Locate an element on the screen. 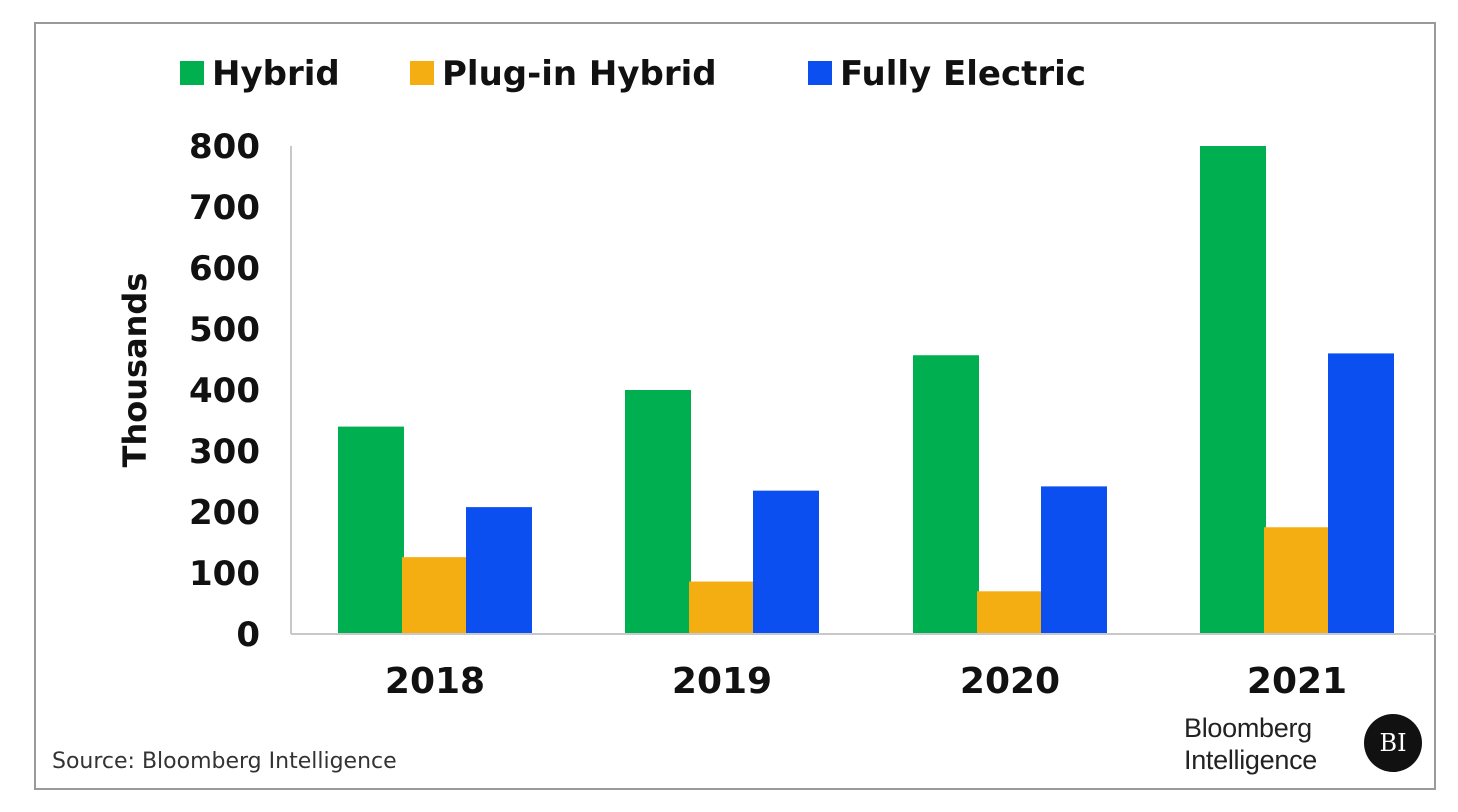 Image resolution: width=1458 pixels, height=812 pixels. y-axis-ticks: 0 100 200 300 400 500 600 700 800 is located at coordinates (224, 391).